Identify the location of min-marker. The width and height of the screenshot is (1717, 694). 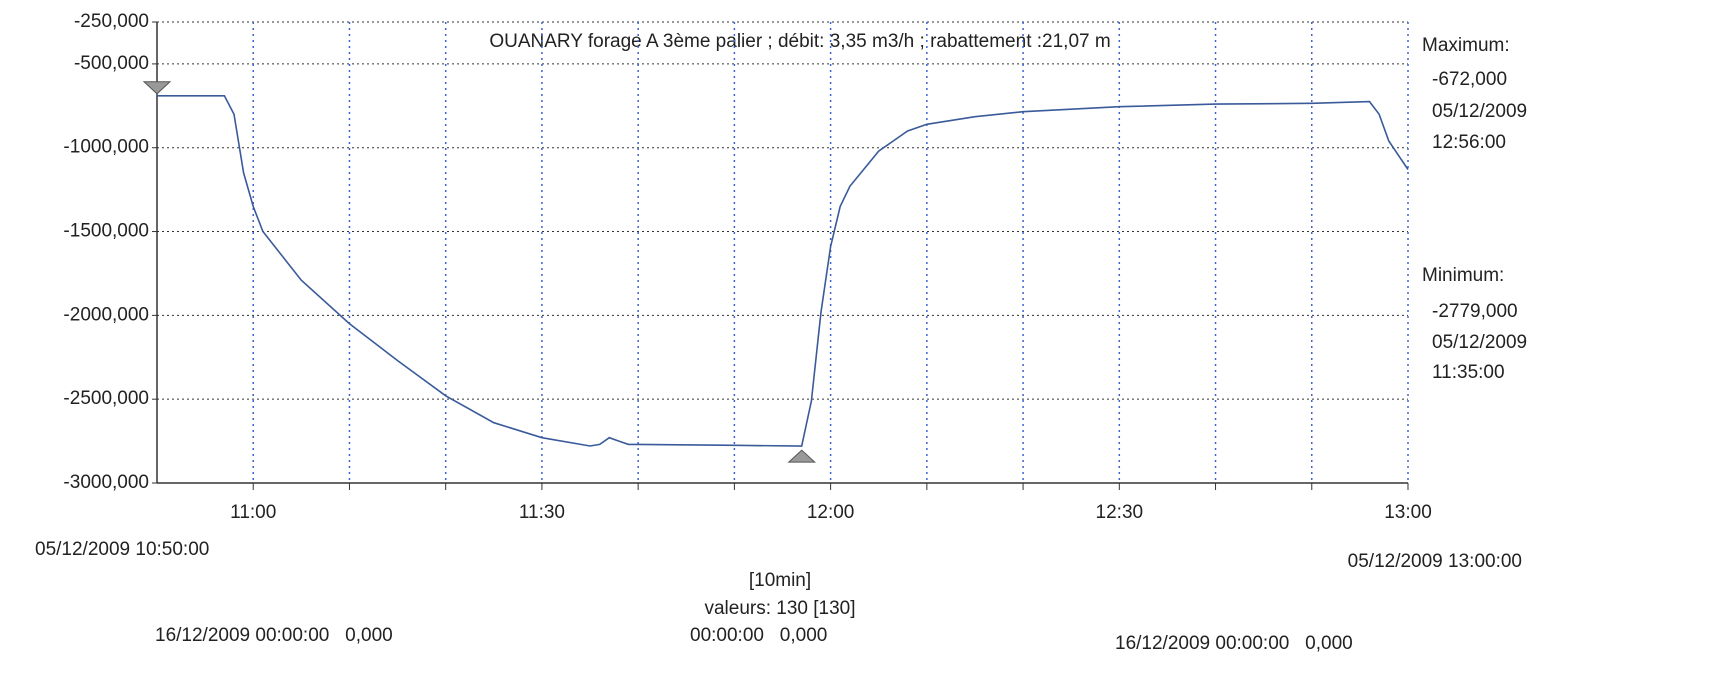
(802, 456).